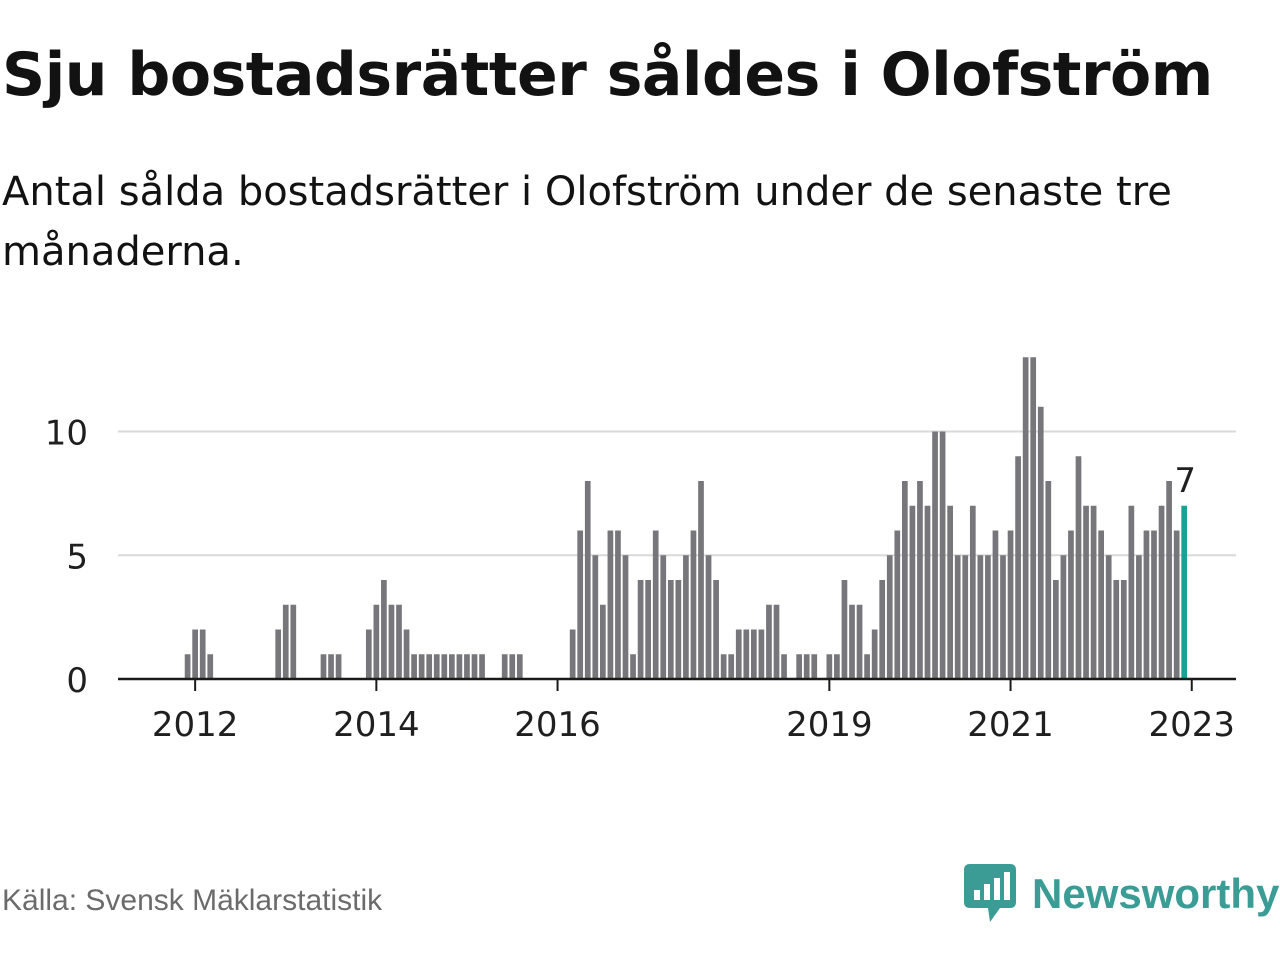 The width and height of the screenshot is (1280, 960). Describe the element at coordinates (1184, 592) in the screenshot. I see `highlight-bar` at that location.